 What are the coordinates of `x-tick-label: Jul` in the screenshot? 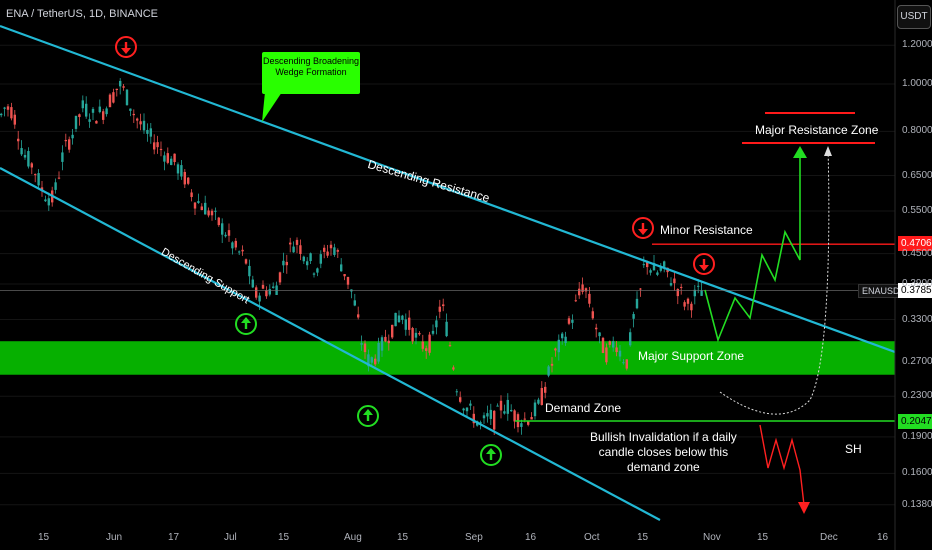 It's located at (230, 537).